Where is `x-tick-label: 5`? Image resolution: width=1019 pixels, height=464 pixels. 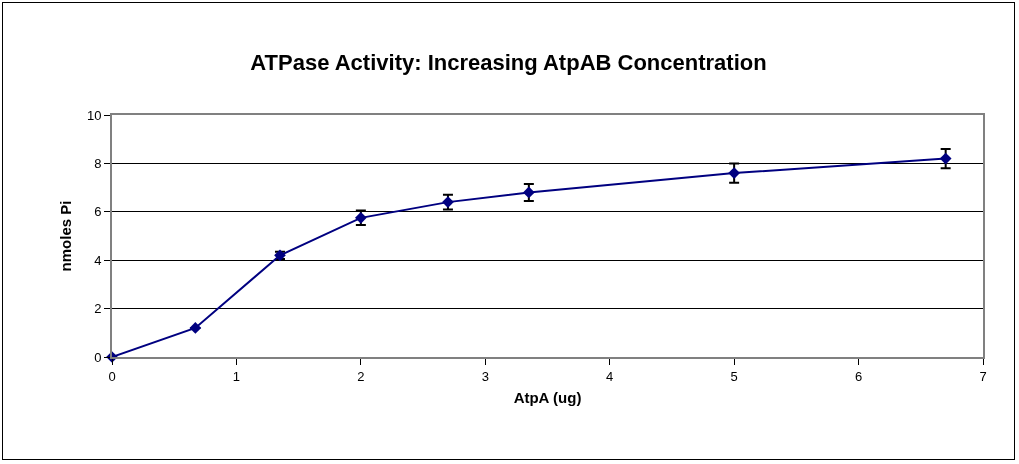
x-tick-label: 5 is located at coordinates (734, 376).